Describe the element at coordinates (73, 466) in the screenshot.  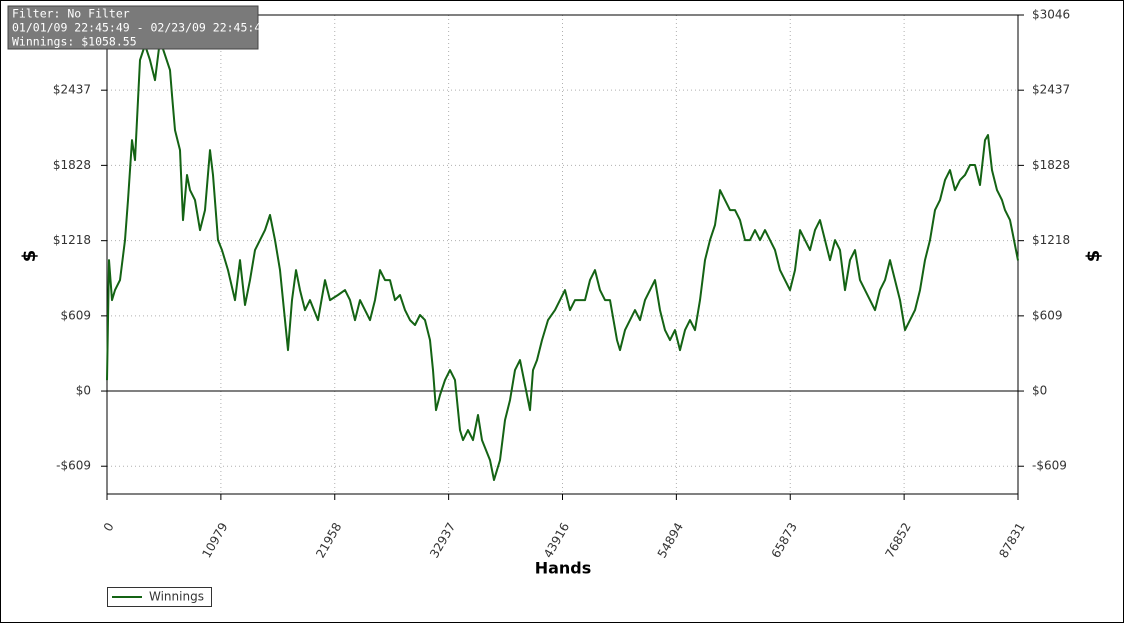
I see `y-tick-label: -$609` at that location.